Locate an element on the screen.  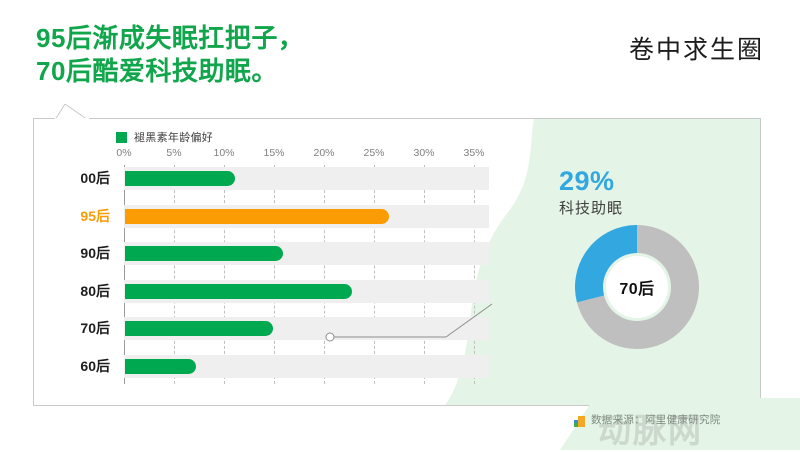
data-source: 数据来源：阿里健康研究院 is located at coordinates (647, 419).